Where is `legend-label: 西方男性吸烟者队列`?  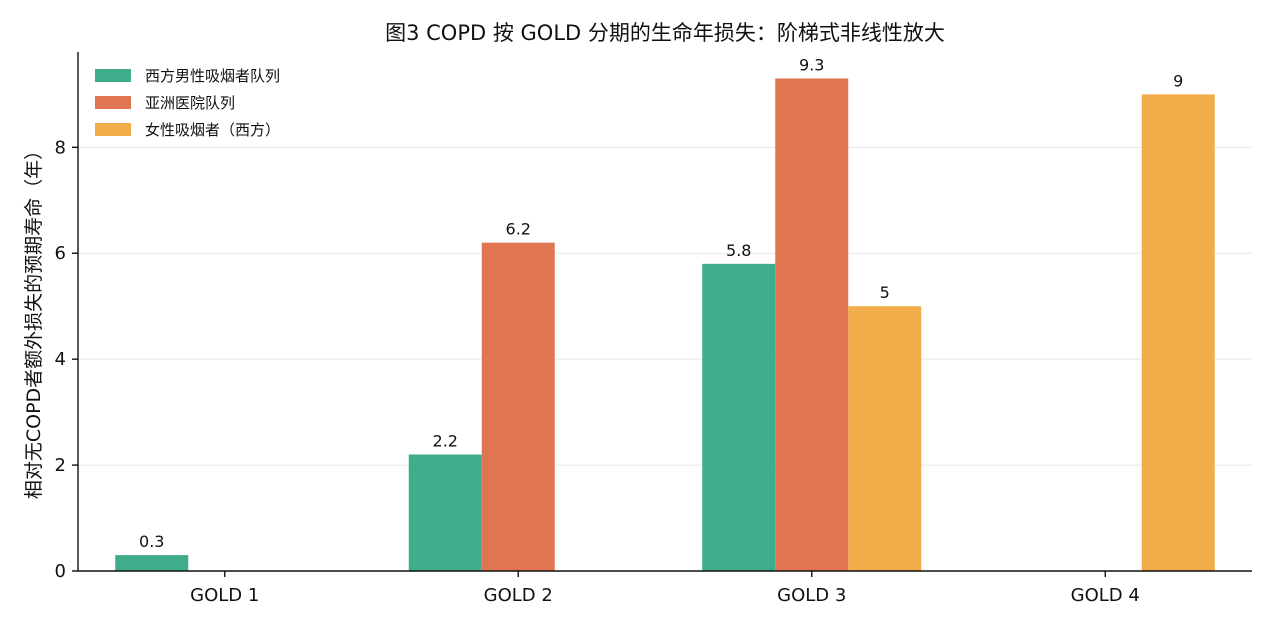 legend-label: 西方男性吸烟者队列 is located at coordinates (212, 76).